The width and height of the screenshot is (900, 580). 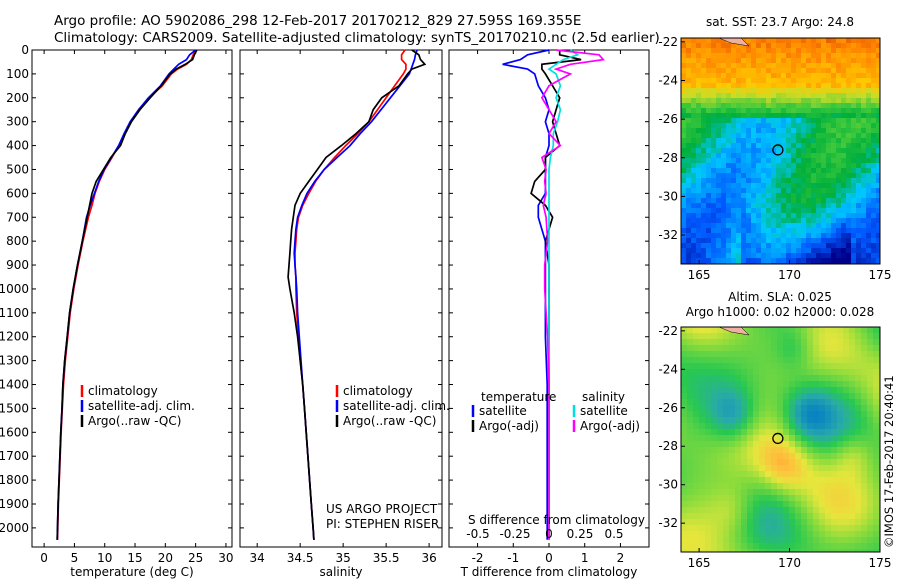 What do you see at coordinates (781, 440) in the screenshot?
I see `sla-map` at bounding box center [781, 440].